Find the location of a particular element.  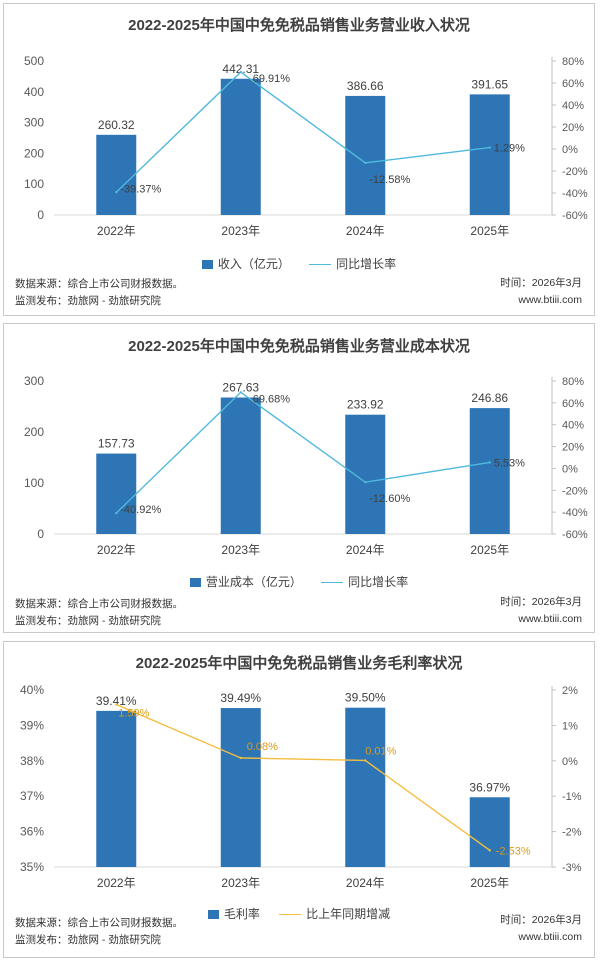

bar-value-label: 157.73 is located at coordinates (116, 444).